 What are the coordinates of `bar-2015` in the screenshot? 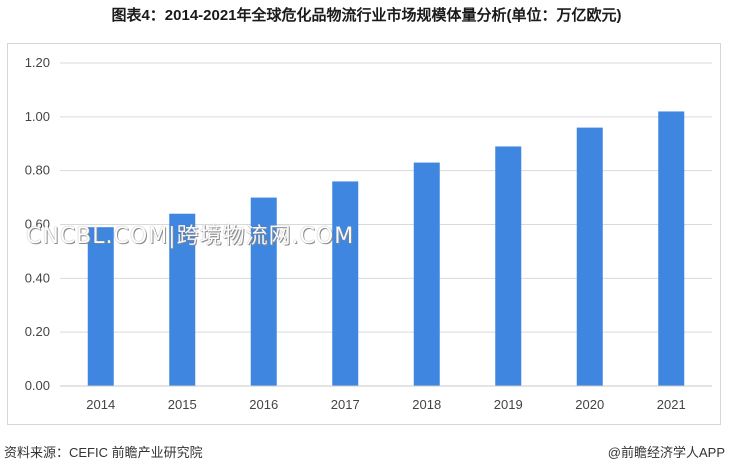 It's located at (182, 299).